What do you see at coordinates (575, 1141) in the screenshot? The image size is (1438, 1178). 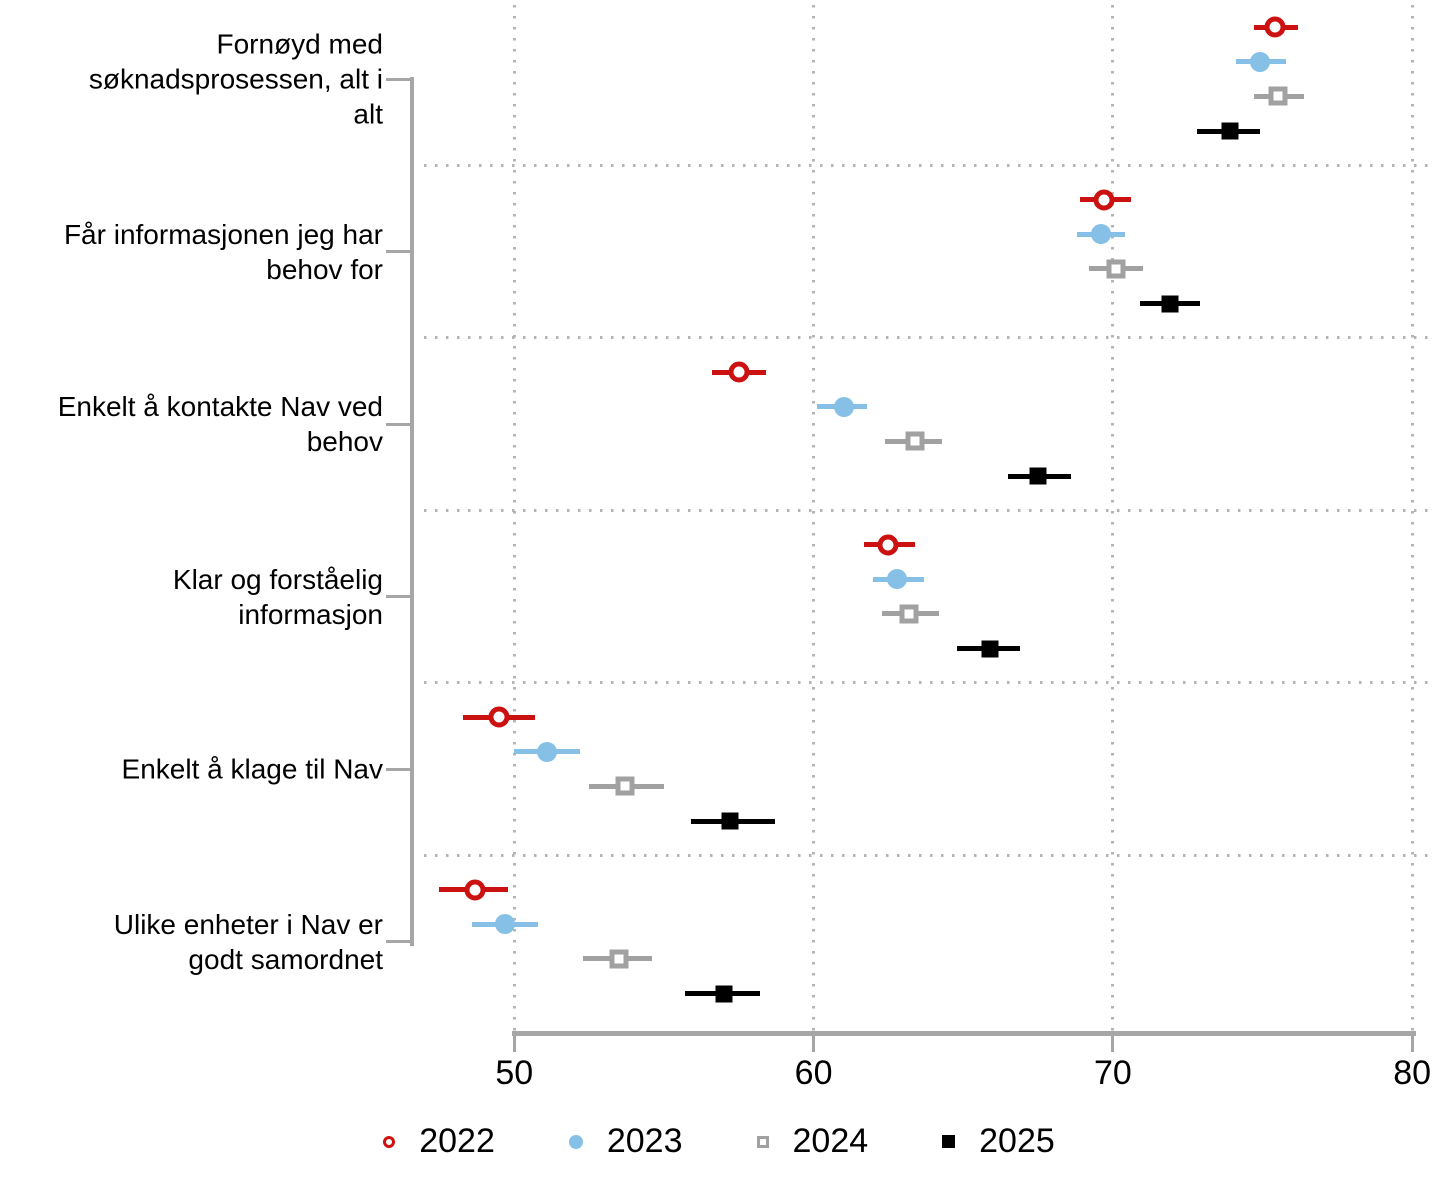 I see `filled-circle-icon` at bounding box center [575, 1141].